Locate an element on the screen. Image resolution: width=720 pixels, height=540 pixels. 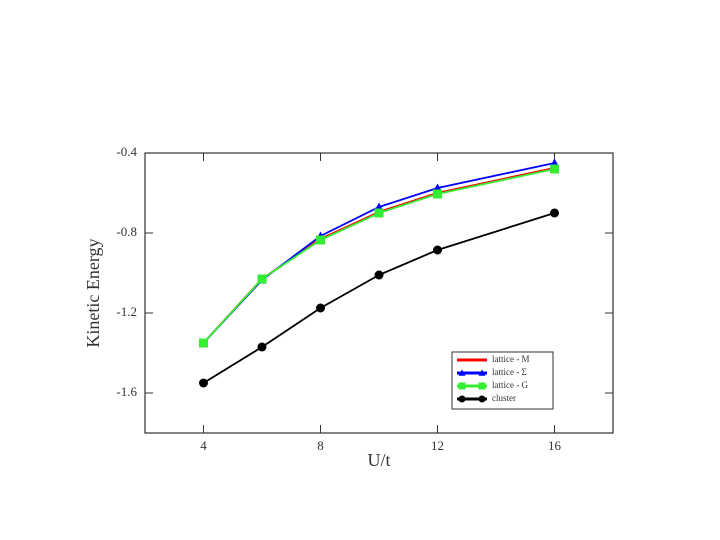
x-tick-label: 16 is located at coordinates (555, 445).